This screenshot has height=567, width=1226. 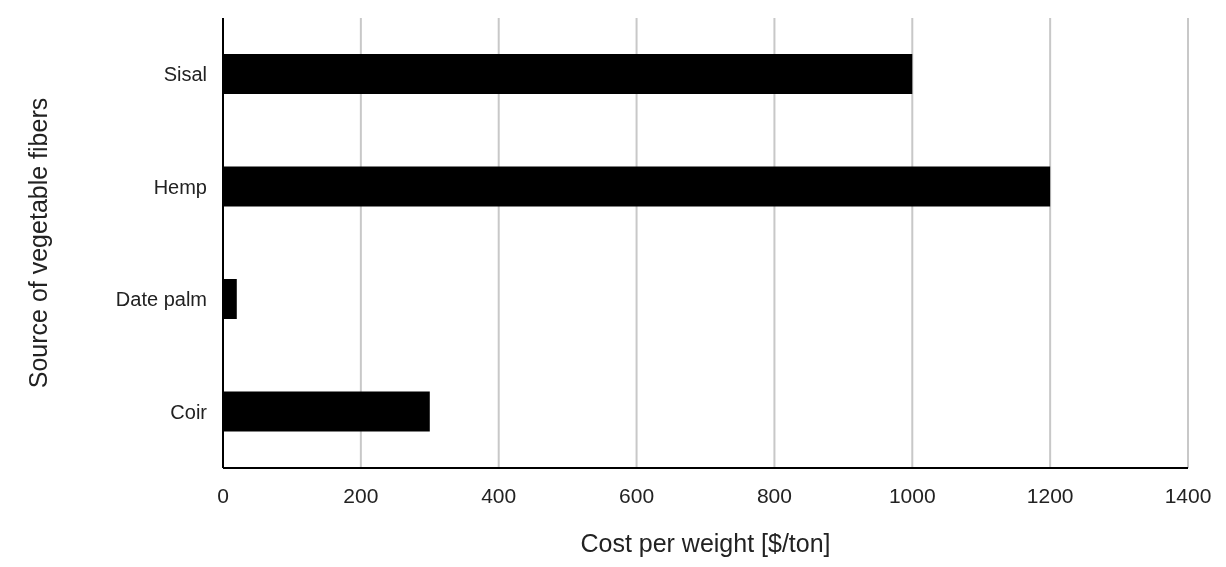 What do you see at coordinates (161, 299) in the screenshot?
I see `y-tick-label: Date palm` at bounding box center [161, 299].